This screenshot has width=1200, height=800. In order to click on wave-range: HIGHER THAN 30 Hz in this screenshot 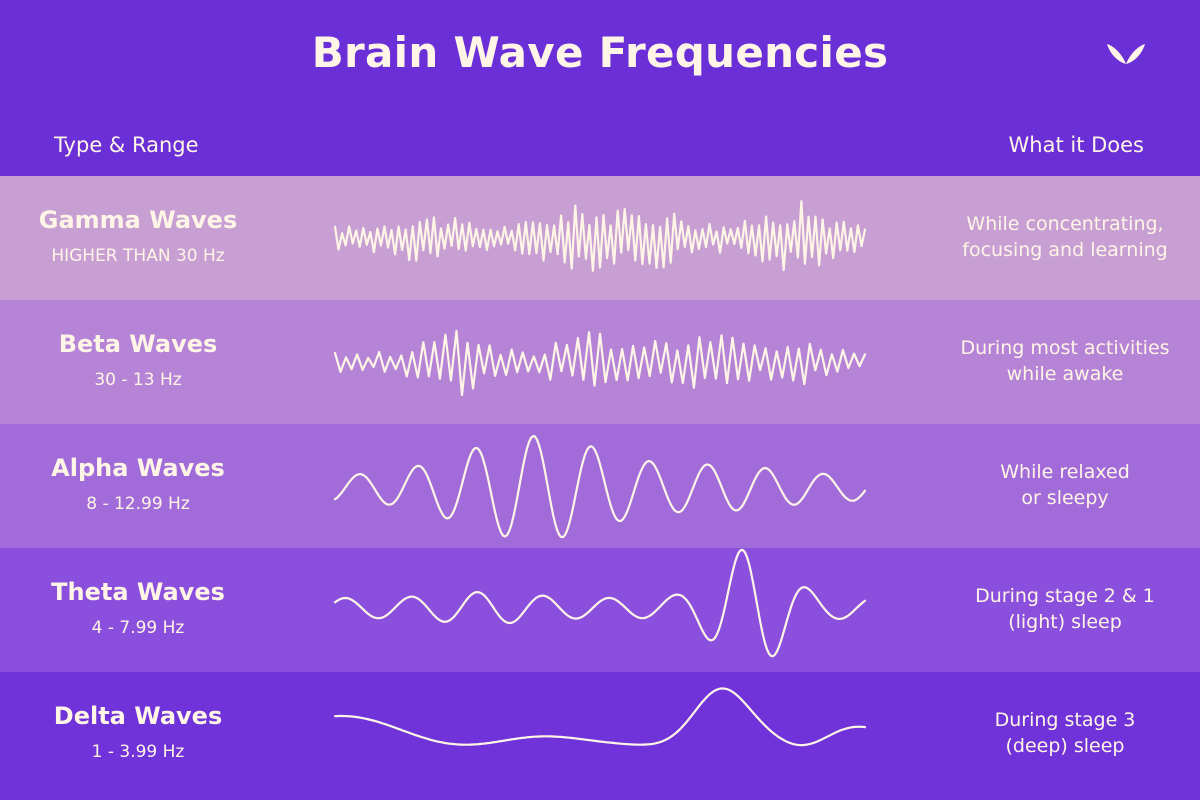, I will do `click(138, 256)`.